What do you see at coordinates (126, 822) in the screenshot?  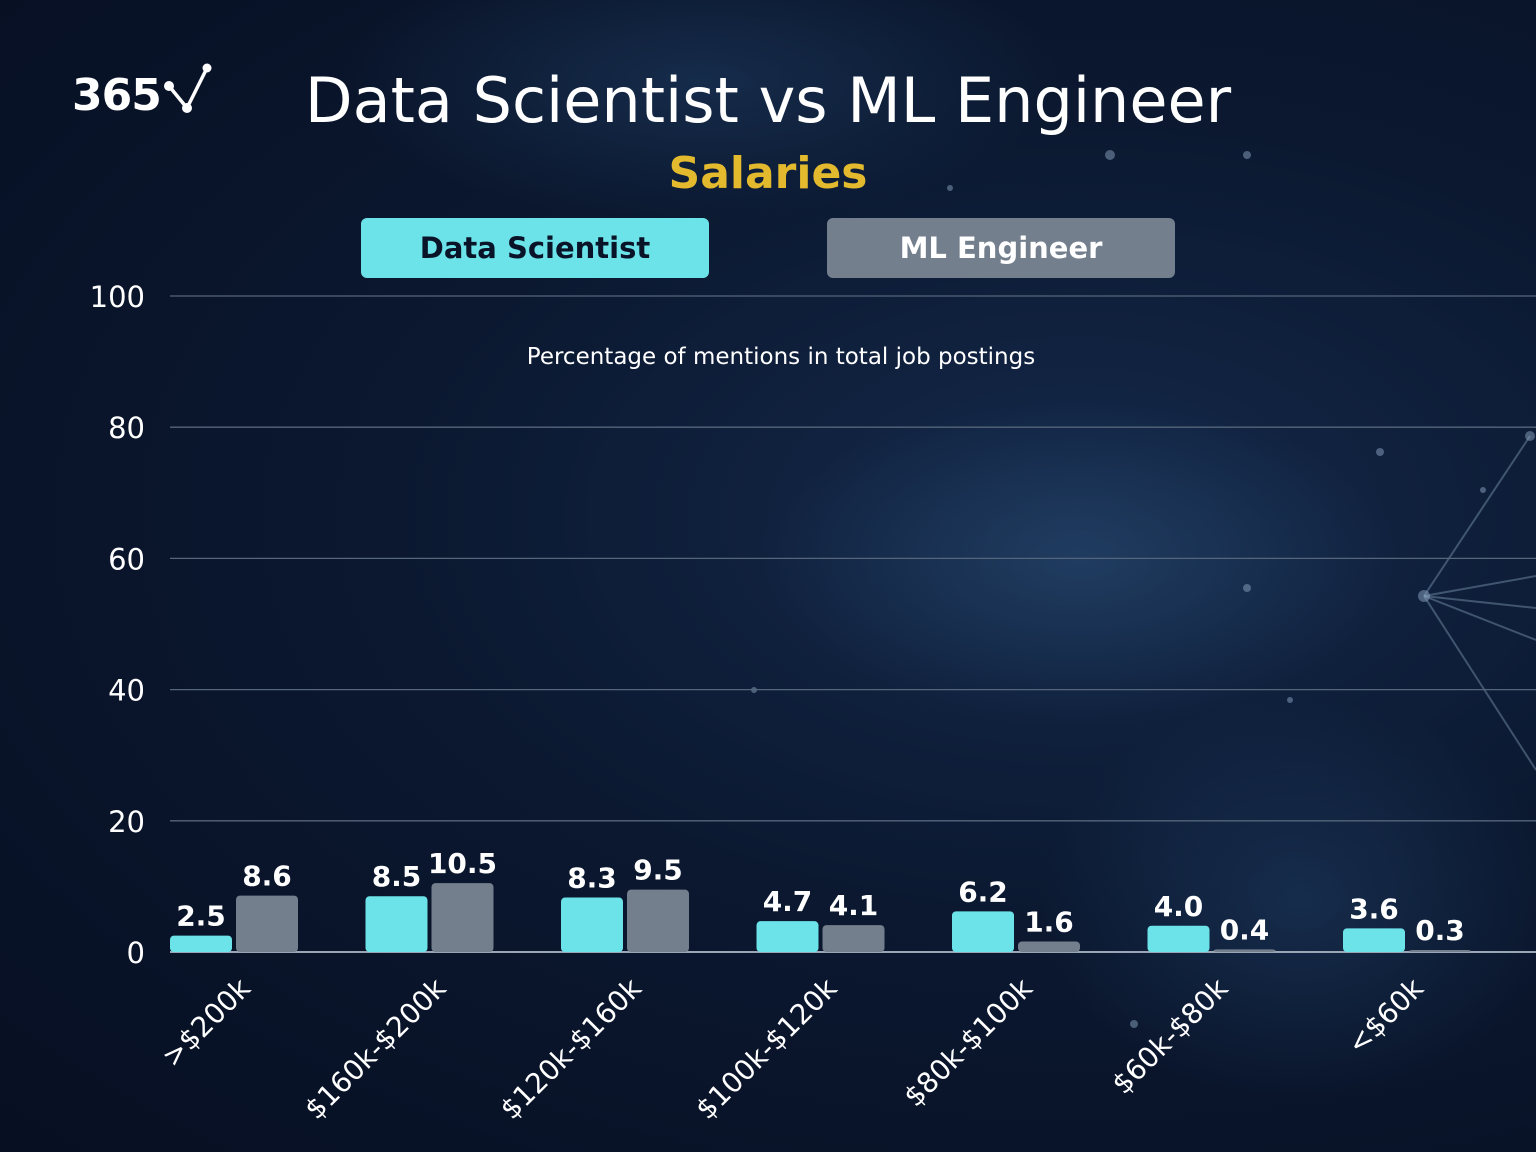 I see `y-tick-label: 20` at bounding box center [126, 822].